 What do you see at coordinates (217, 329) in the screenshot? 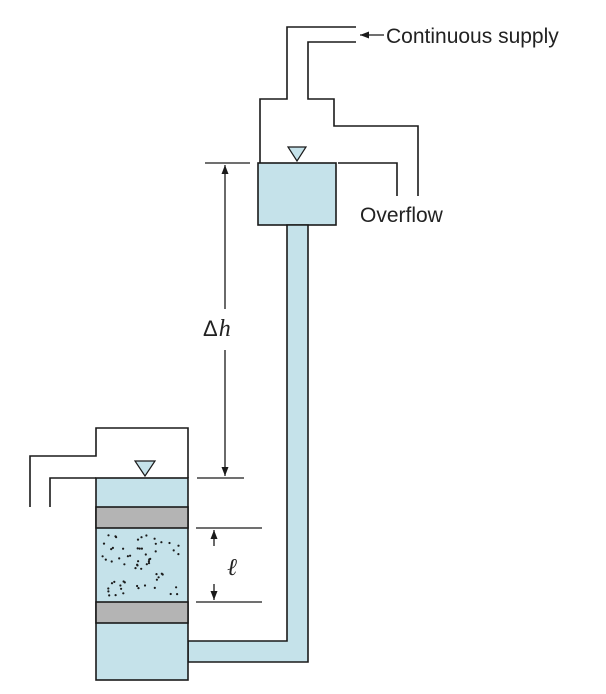
I see `head-difference-label: Δh` at bounding box center [217, 329].